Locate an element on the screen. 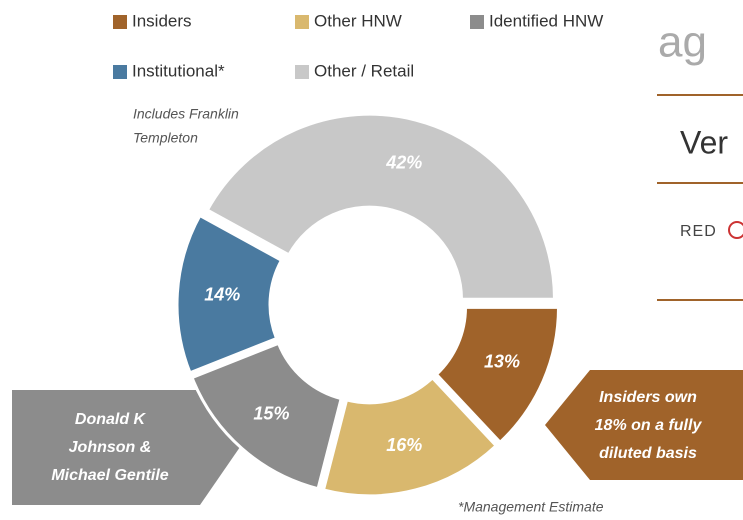  sidebar-item: Ver is located at coordinates (704, 142).